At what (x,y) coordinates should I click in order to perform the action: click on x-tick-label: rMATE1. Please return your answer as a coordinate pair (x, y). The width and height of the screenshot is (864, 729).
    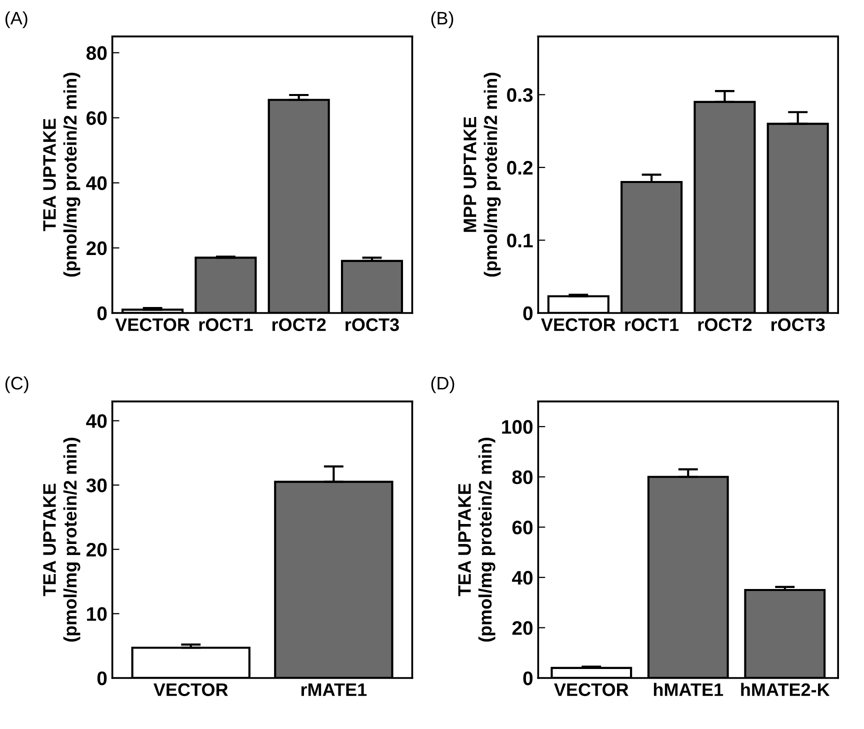
    Looking at the image, I should click on (334, 689).